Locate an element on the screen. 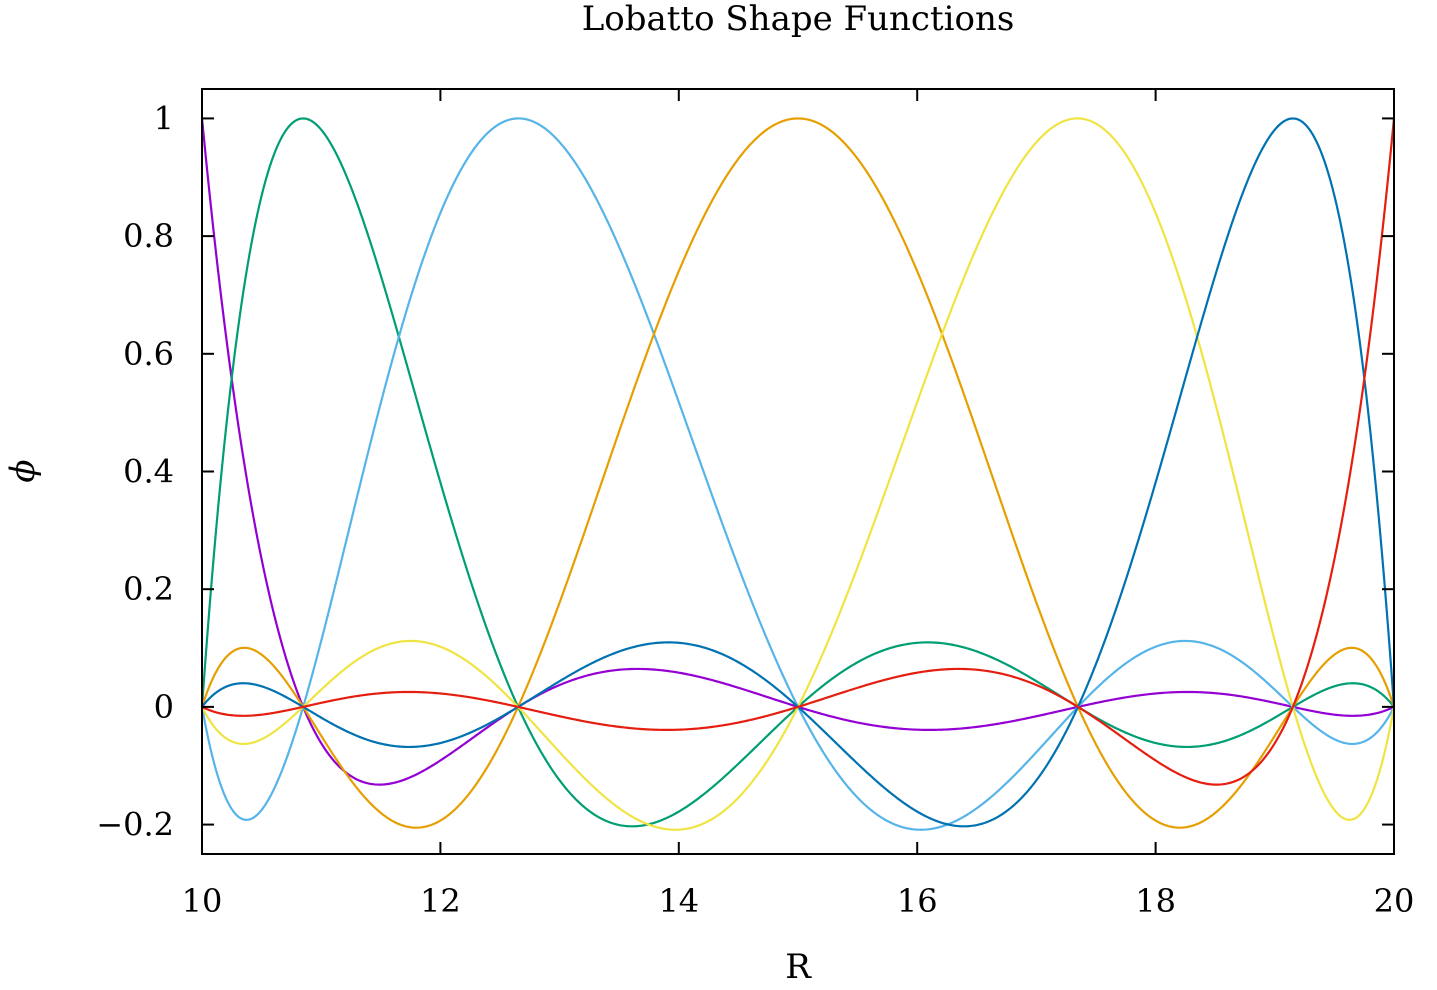 Image resolution: width=1437 pixels, height=990 pixels. chart-title: Lobatto Shape Functions is located at coordinates (798, 19).